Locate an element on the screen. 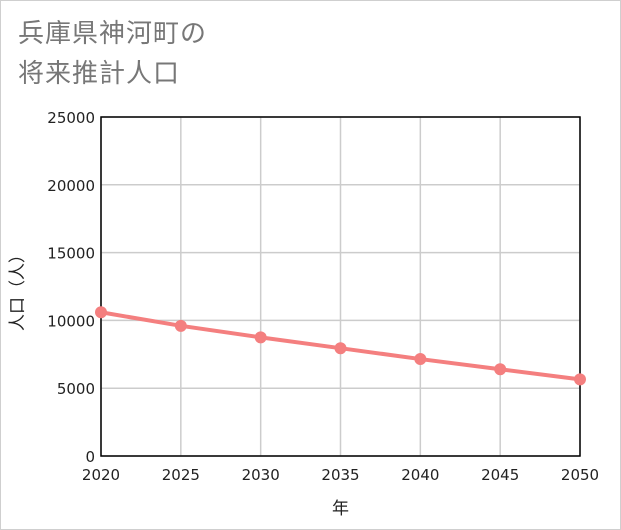 This screenshot has width=621, height=530. x-tick-label: 2035 is located at coordinates (340, 475).